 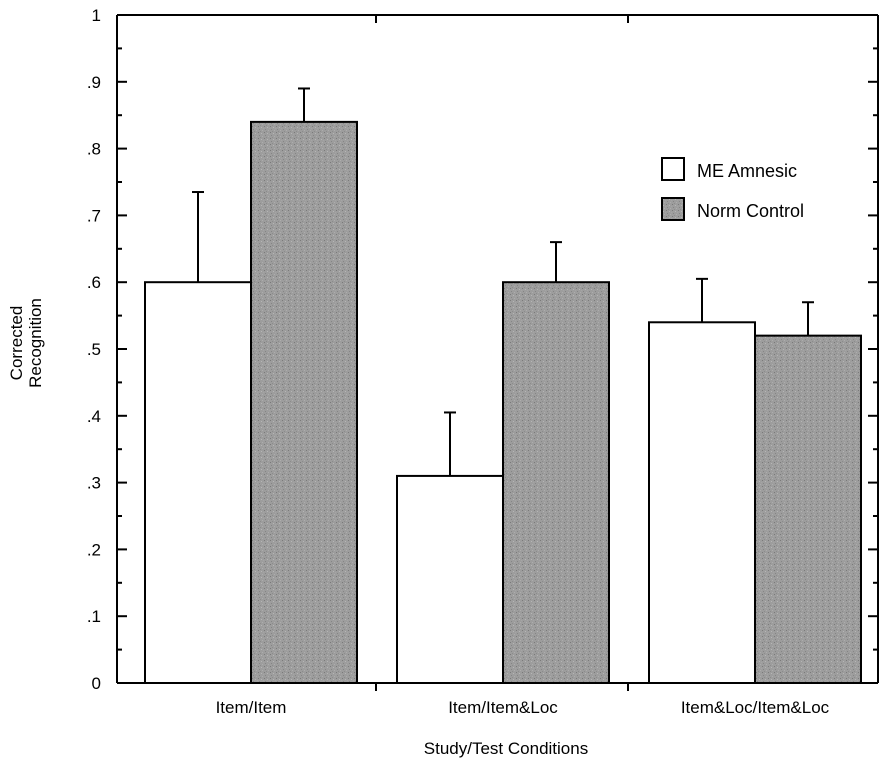 What do you see at coordinates (94, 349) in the screenshot?
I see `y-tick-label: .5` at bounding box center [94, 349].